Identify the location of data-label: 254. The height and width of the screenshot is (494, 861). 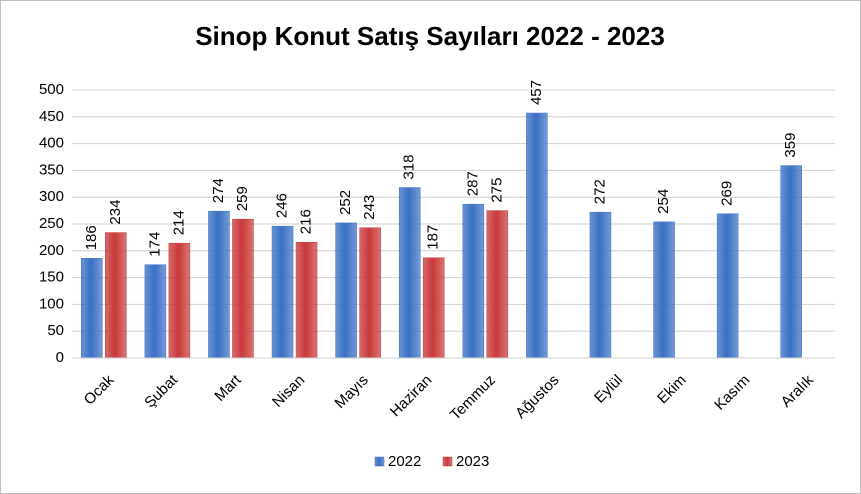
(663, 201).